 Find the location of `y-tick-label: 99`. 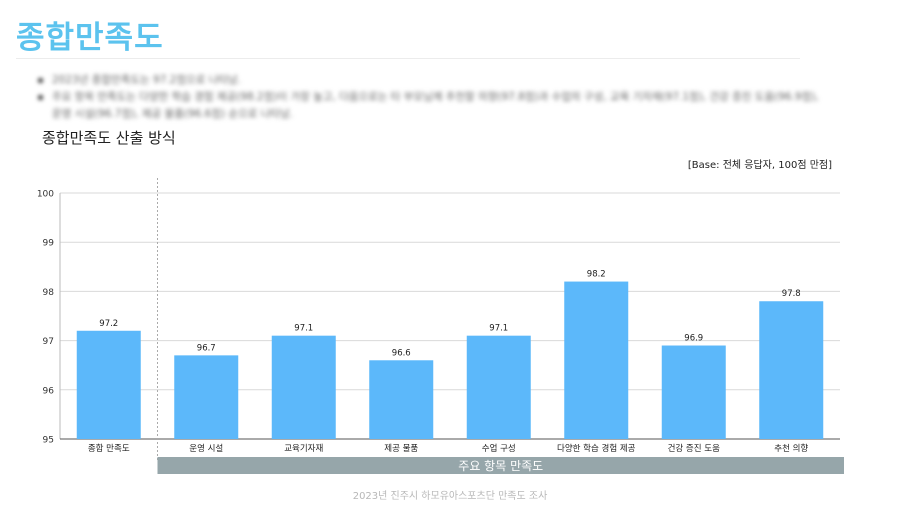

y-tick-label: 99 is located at coordinates (49, 244).